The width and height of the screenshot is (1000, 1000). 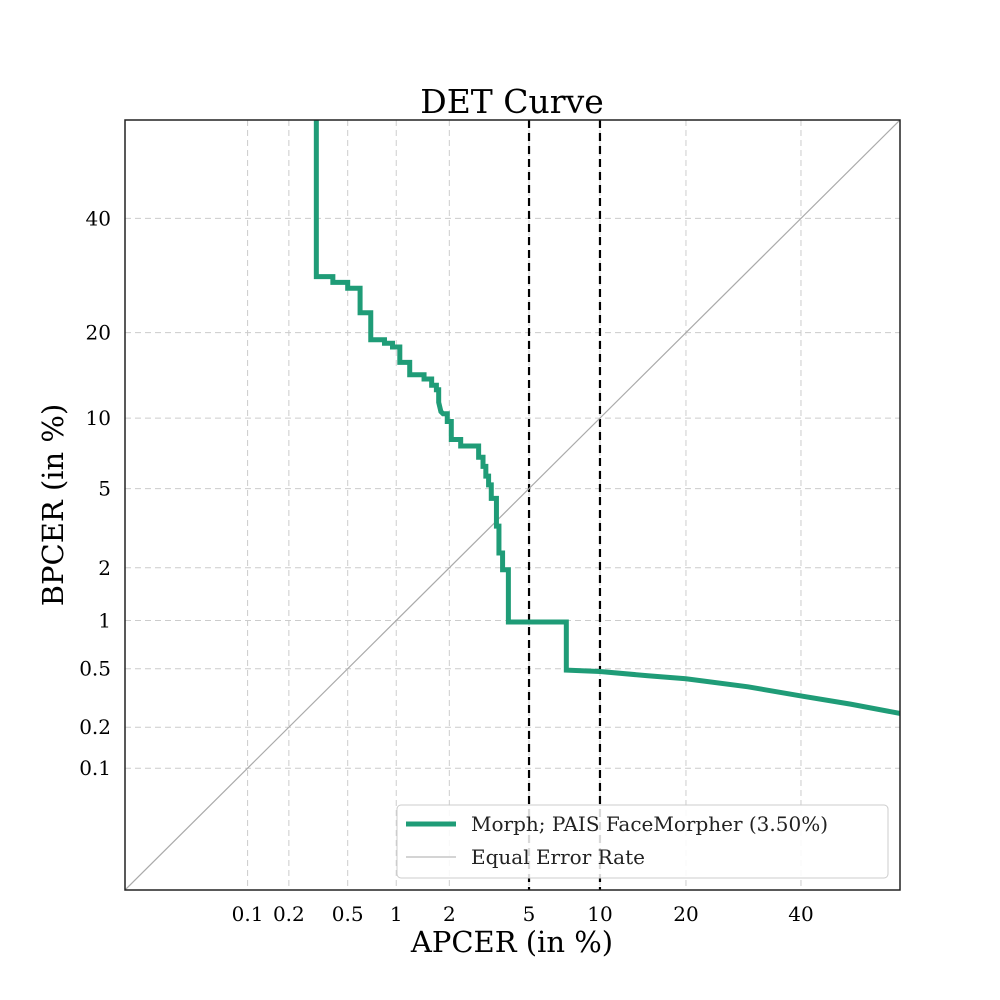 I want to click on x-tick-label: 40, so click(x=800, y=914).